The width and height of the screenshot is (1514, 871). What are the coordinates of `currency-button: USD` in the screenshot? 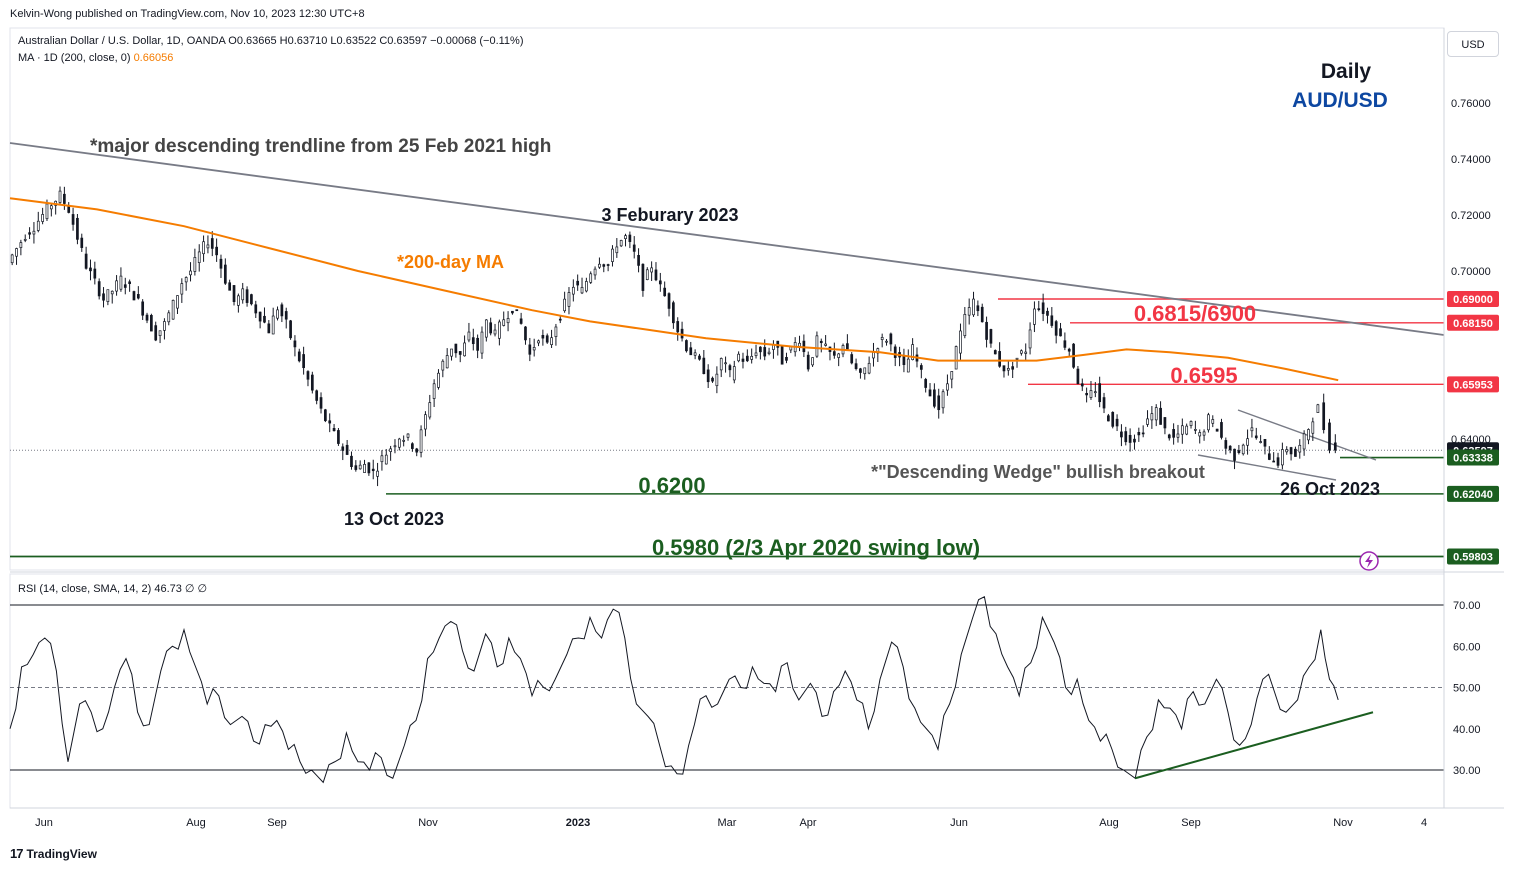 It's located at (1473, 44).